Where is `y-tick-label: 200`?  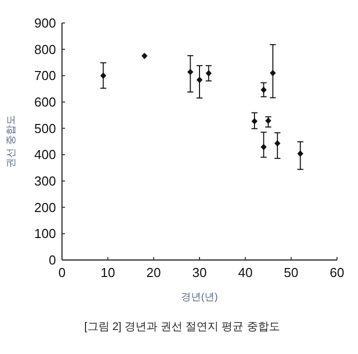 y-tick-label: 200 is located at coordinates (45, 207).